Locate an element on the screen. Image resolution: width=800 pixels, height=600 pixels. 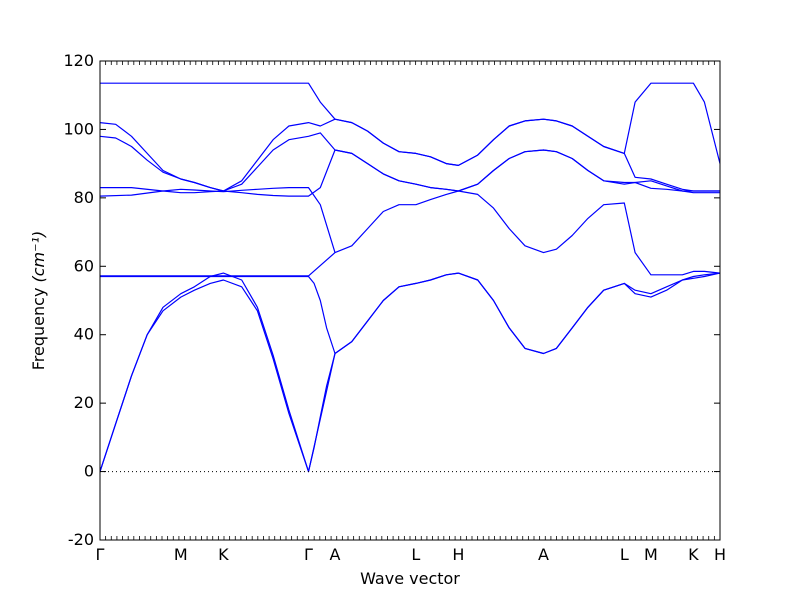
y-tick-label: 60 is located at coordinates (84, 265).